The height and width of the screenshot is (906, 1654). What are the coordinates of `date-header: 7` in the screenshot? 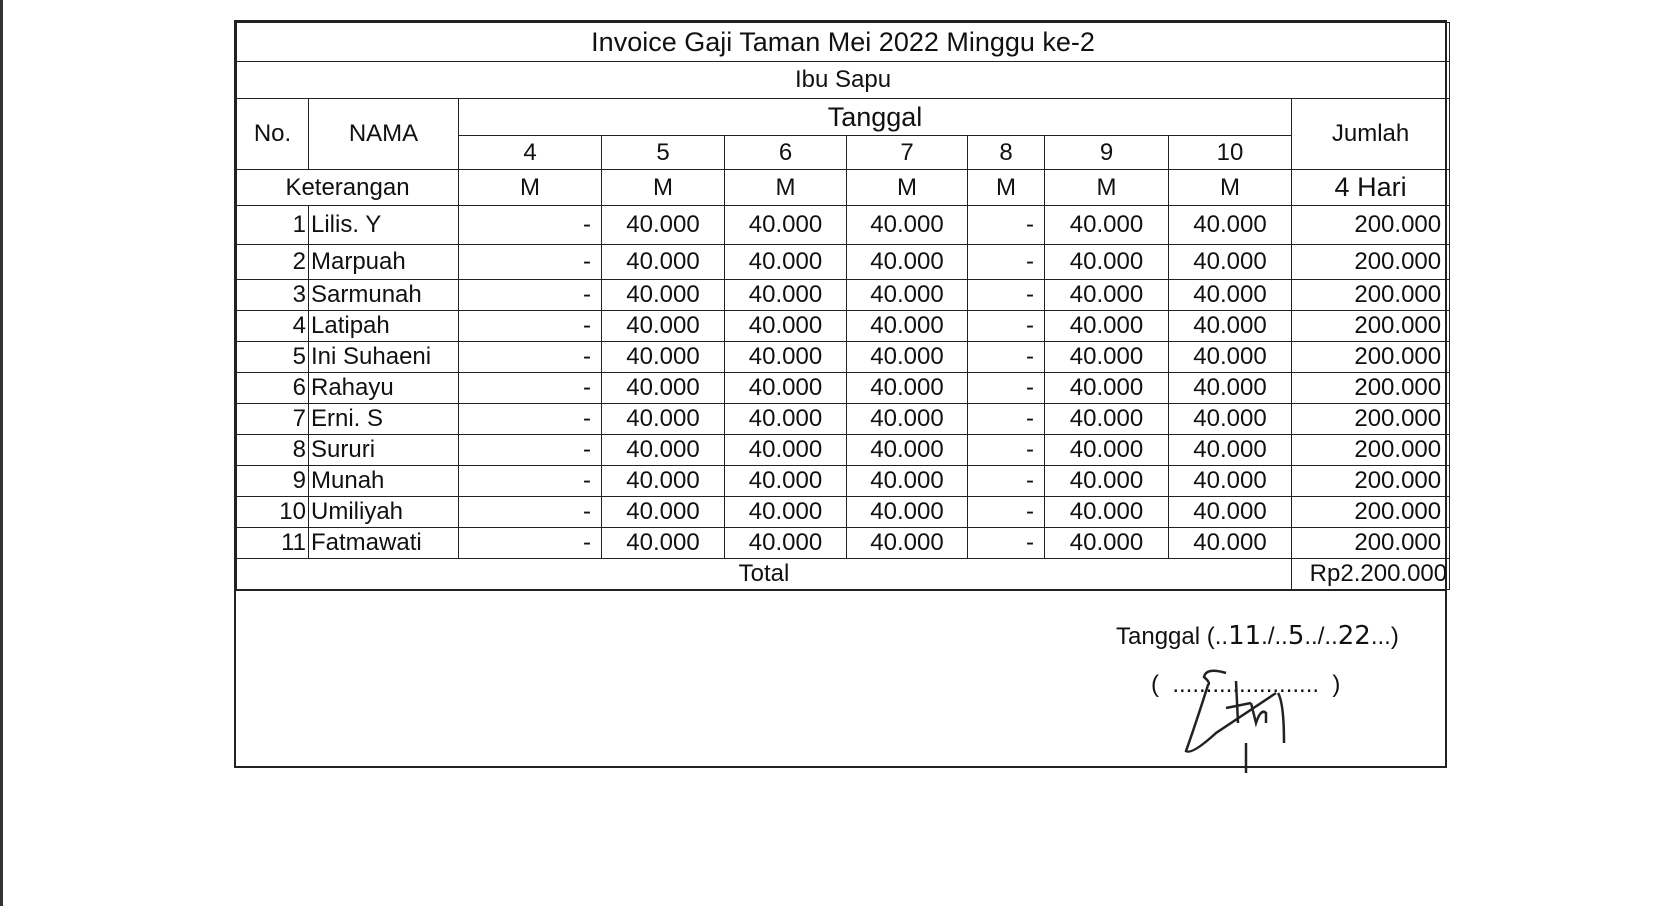 It's located at (907, 152).